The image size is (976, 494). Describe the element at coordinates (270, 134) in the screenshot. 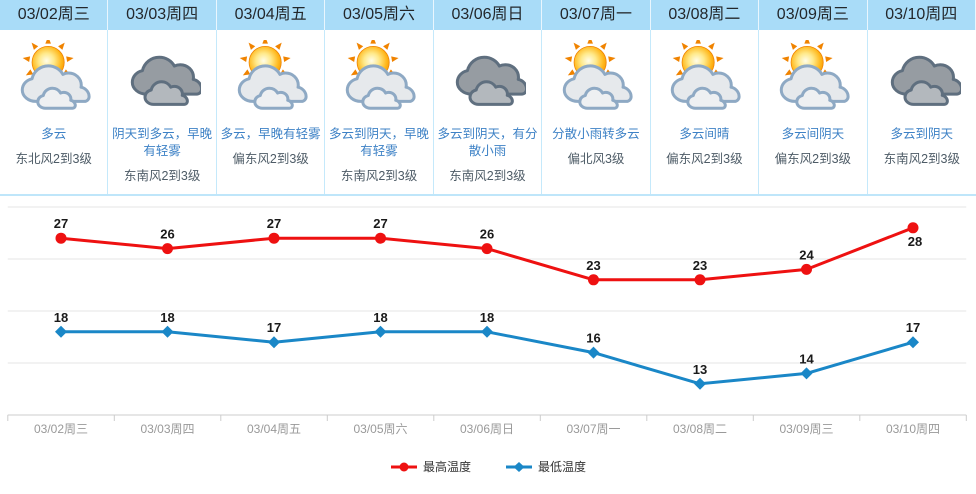

I see `weather-description: 多云，早晚有轻雾` at that location.